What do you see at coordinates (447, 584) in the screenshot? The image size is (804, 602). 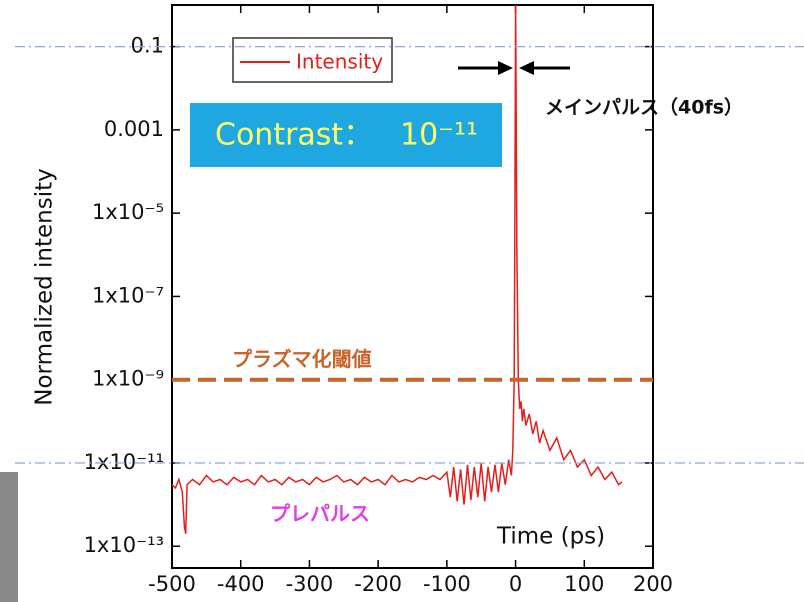 I see `x-tick-label: -100` at bounding box center [447, 584].